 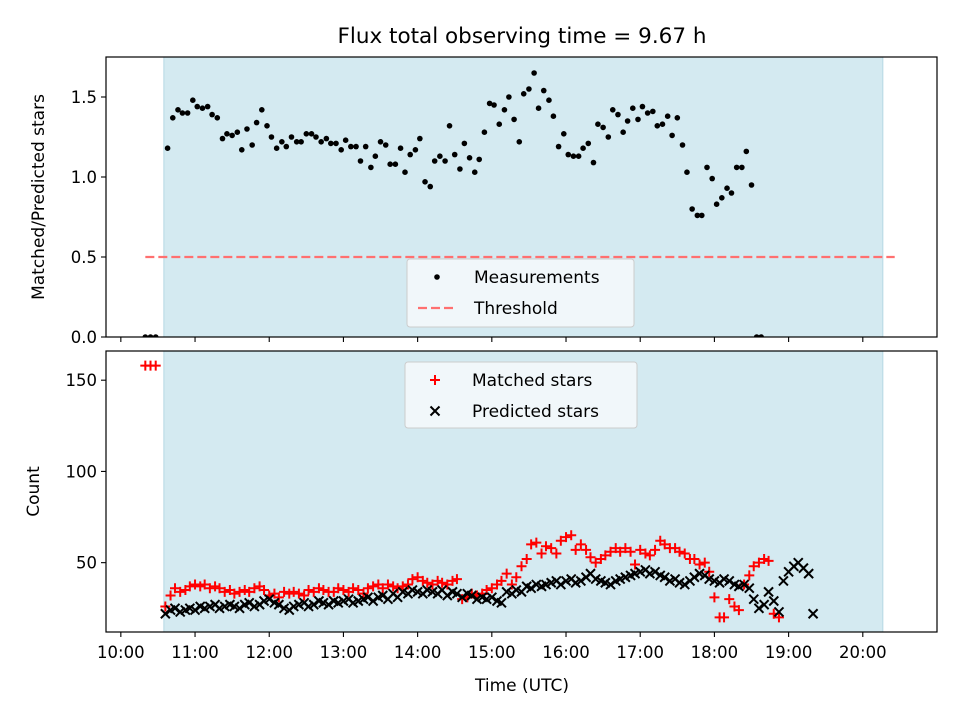 I want to click on x-tick-label: 15:00, so click(x=492, y=652).